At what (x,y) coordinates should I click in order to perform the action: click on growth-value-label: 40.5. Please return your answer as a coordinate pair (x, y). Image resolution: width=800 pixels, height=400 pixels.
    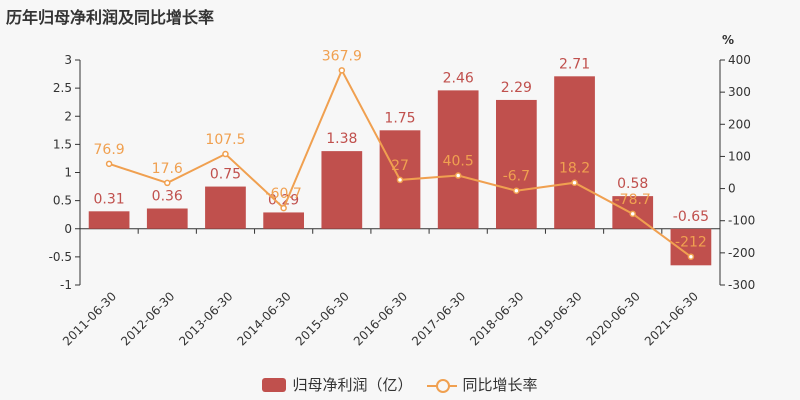
    Looking at the image, I should click on (458, 162).